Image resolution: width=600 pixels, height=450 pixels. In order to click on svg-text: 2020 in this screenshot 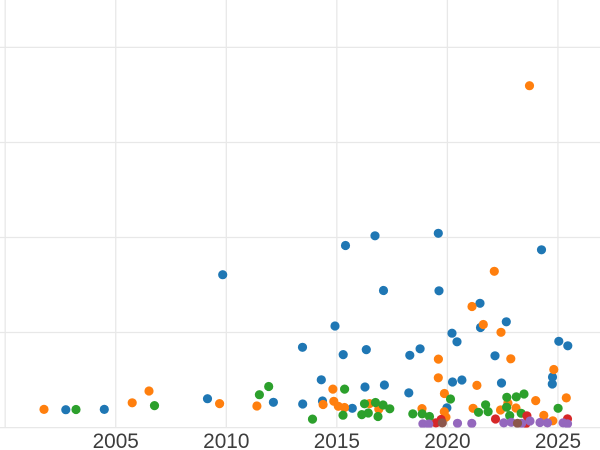, I will do `click(447, 440)`.